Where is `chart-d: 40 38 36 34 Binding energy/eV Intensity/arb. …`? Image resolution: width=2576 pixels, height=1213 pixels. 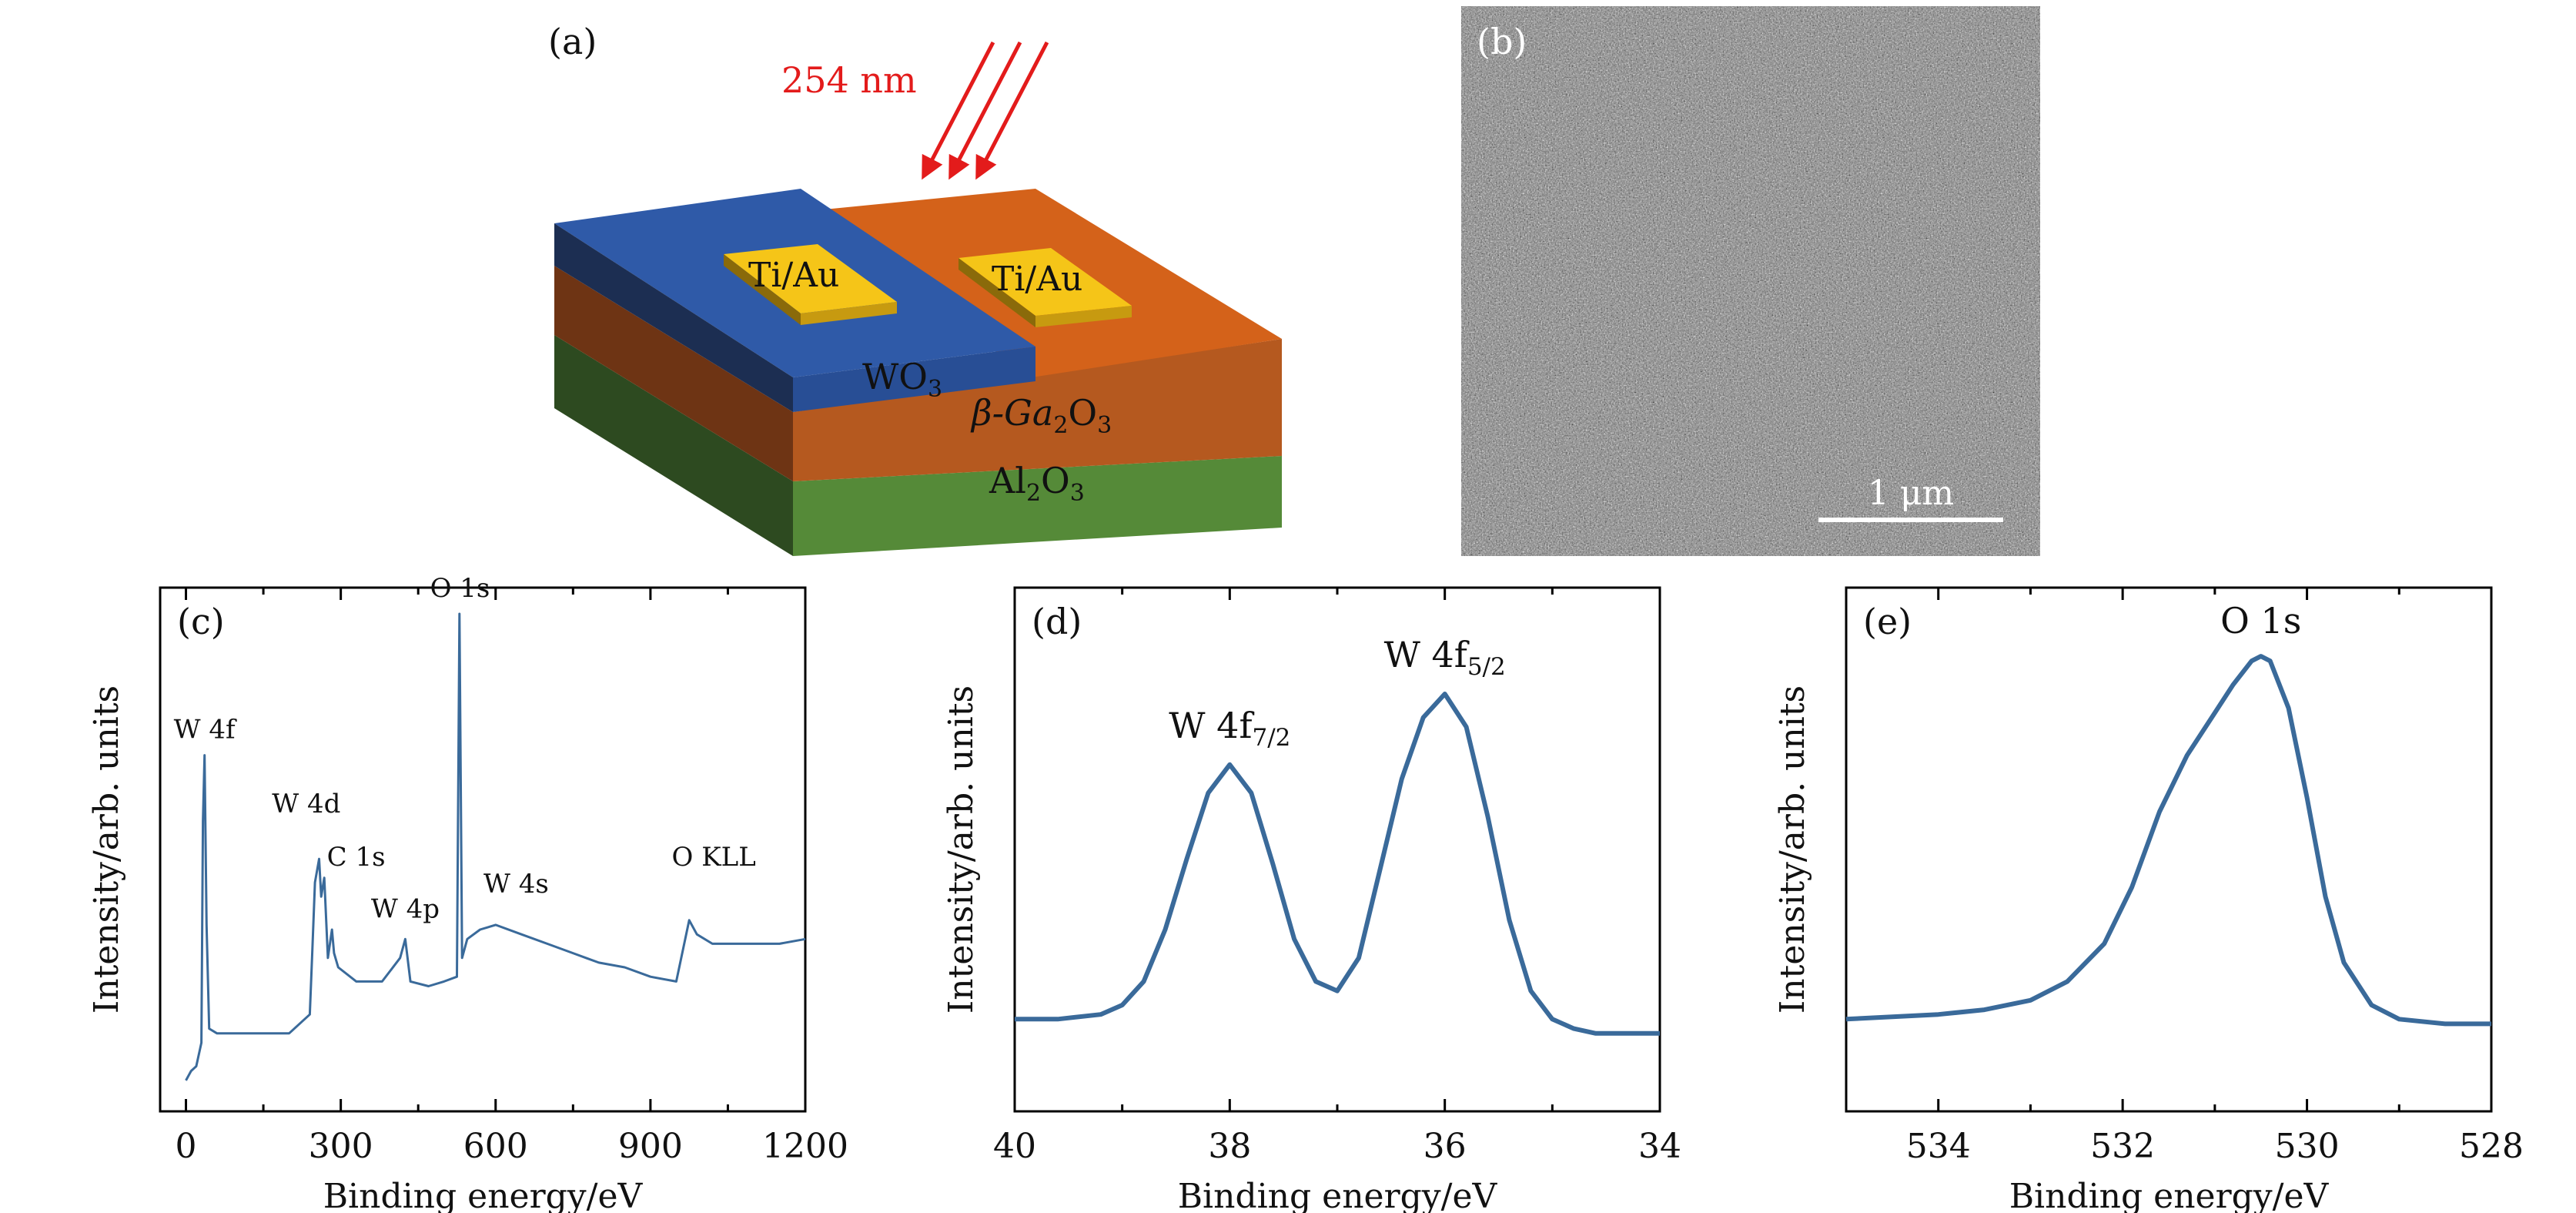 chart-d: 40 38 36 34 Binding energy/eV Intensity/arb. … is located at coordinates (1311, 899).